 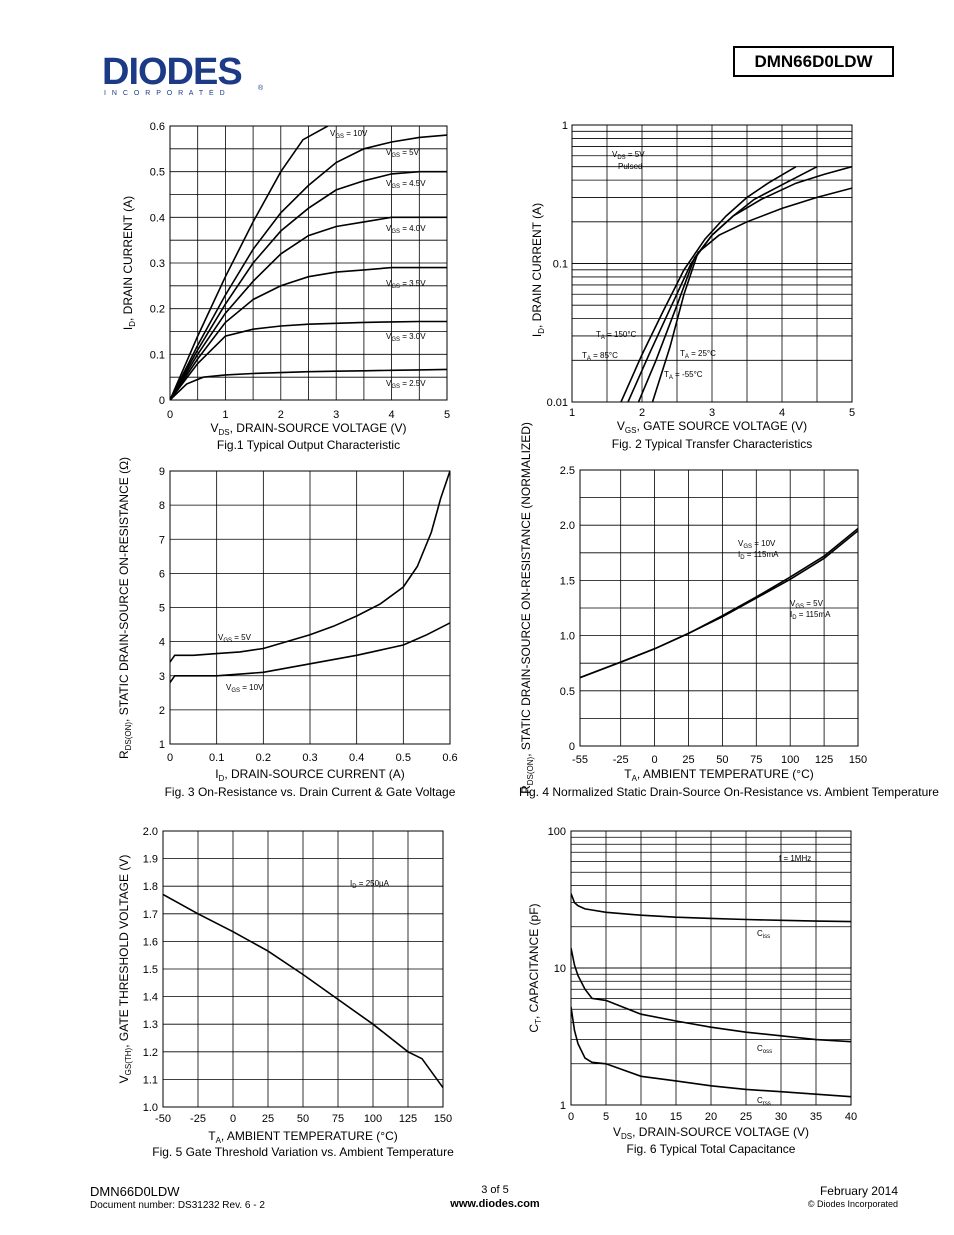 I want to click on x-tick-label: -50, so click(x=163, y=1119).